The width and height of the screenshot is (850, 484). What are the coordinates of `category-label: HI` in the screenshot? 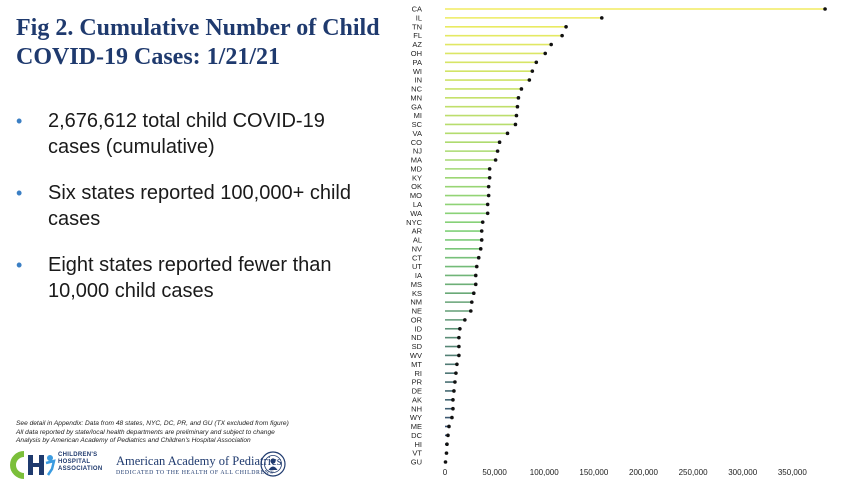 It's located at (419, 444).